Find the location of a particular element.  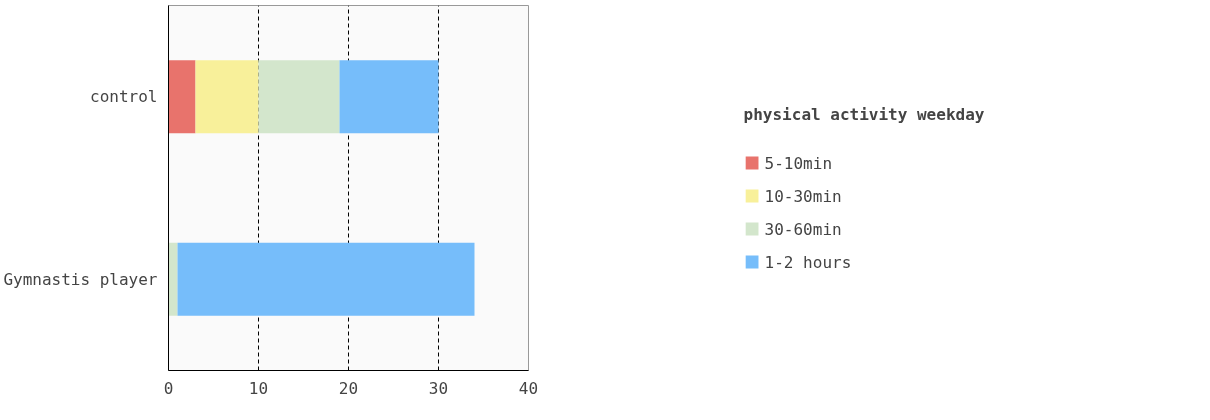

x-tick-label: 0 is located at coordinates (168, 388).